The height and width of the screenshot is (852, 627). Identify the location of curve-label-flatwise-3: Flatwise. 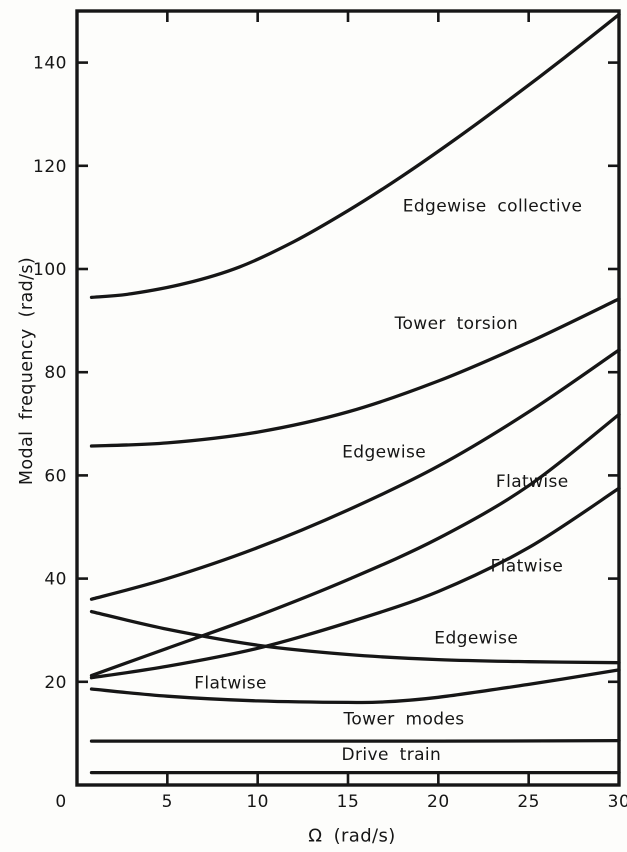
(230, 683).